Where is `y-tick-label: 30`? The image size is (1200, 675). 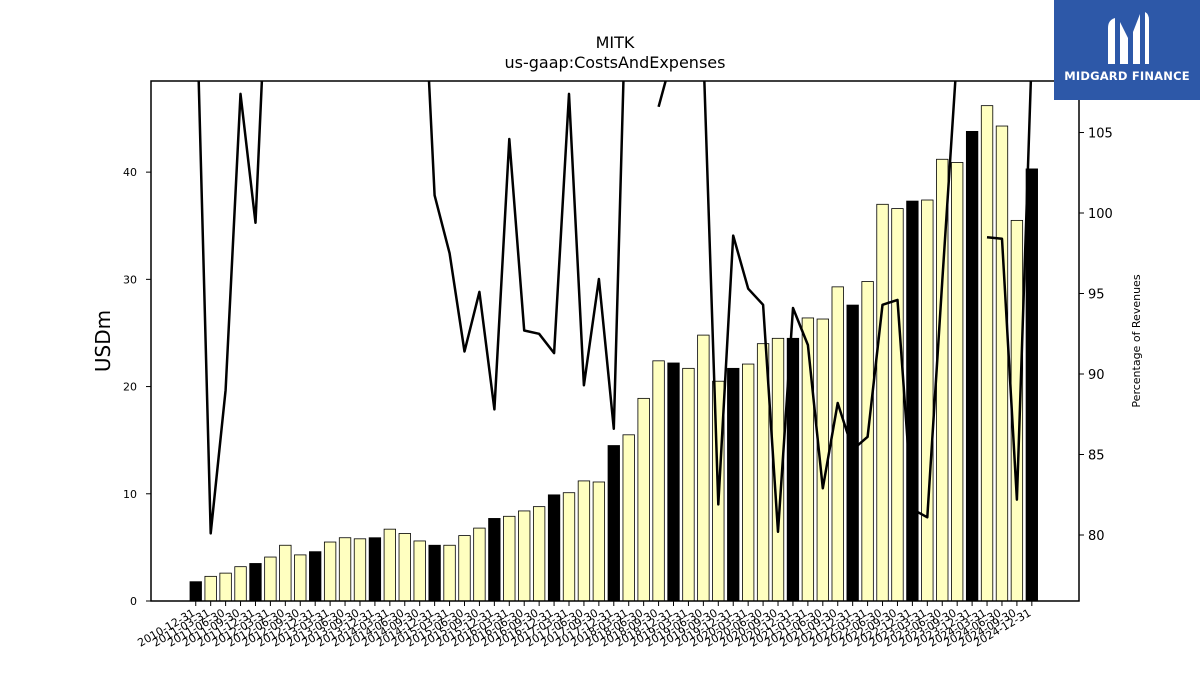 y-tick-label: 30 is located at coordinates (130, 279).